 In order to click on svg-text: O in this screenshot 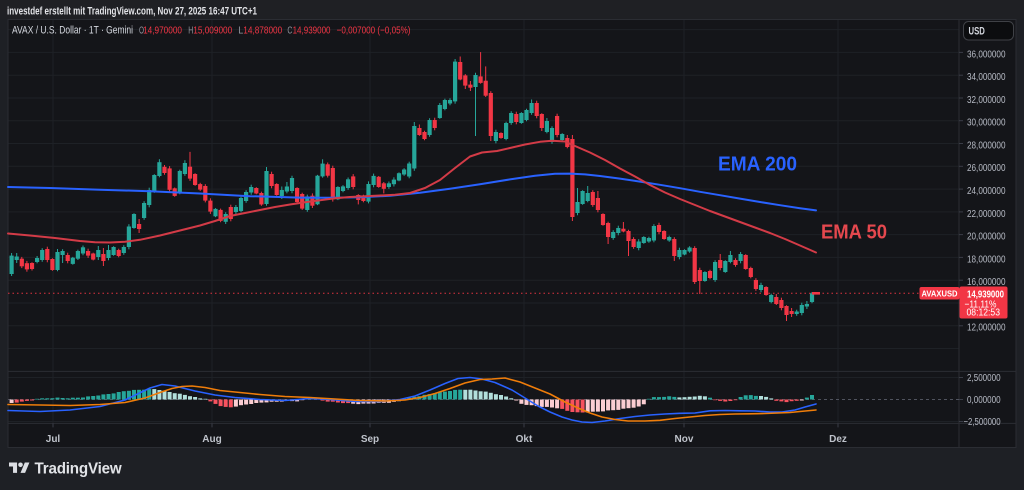, I will do `click(141, 31)`.